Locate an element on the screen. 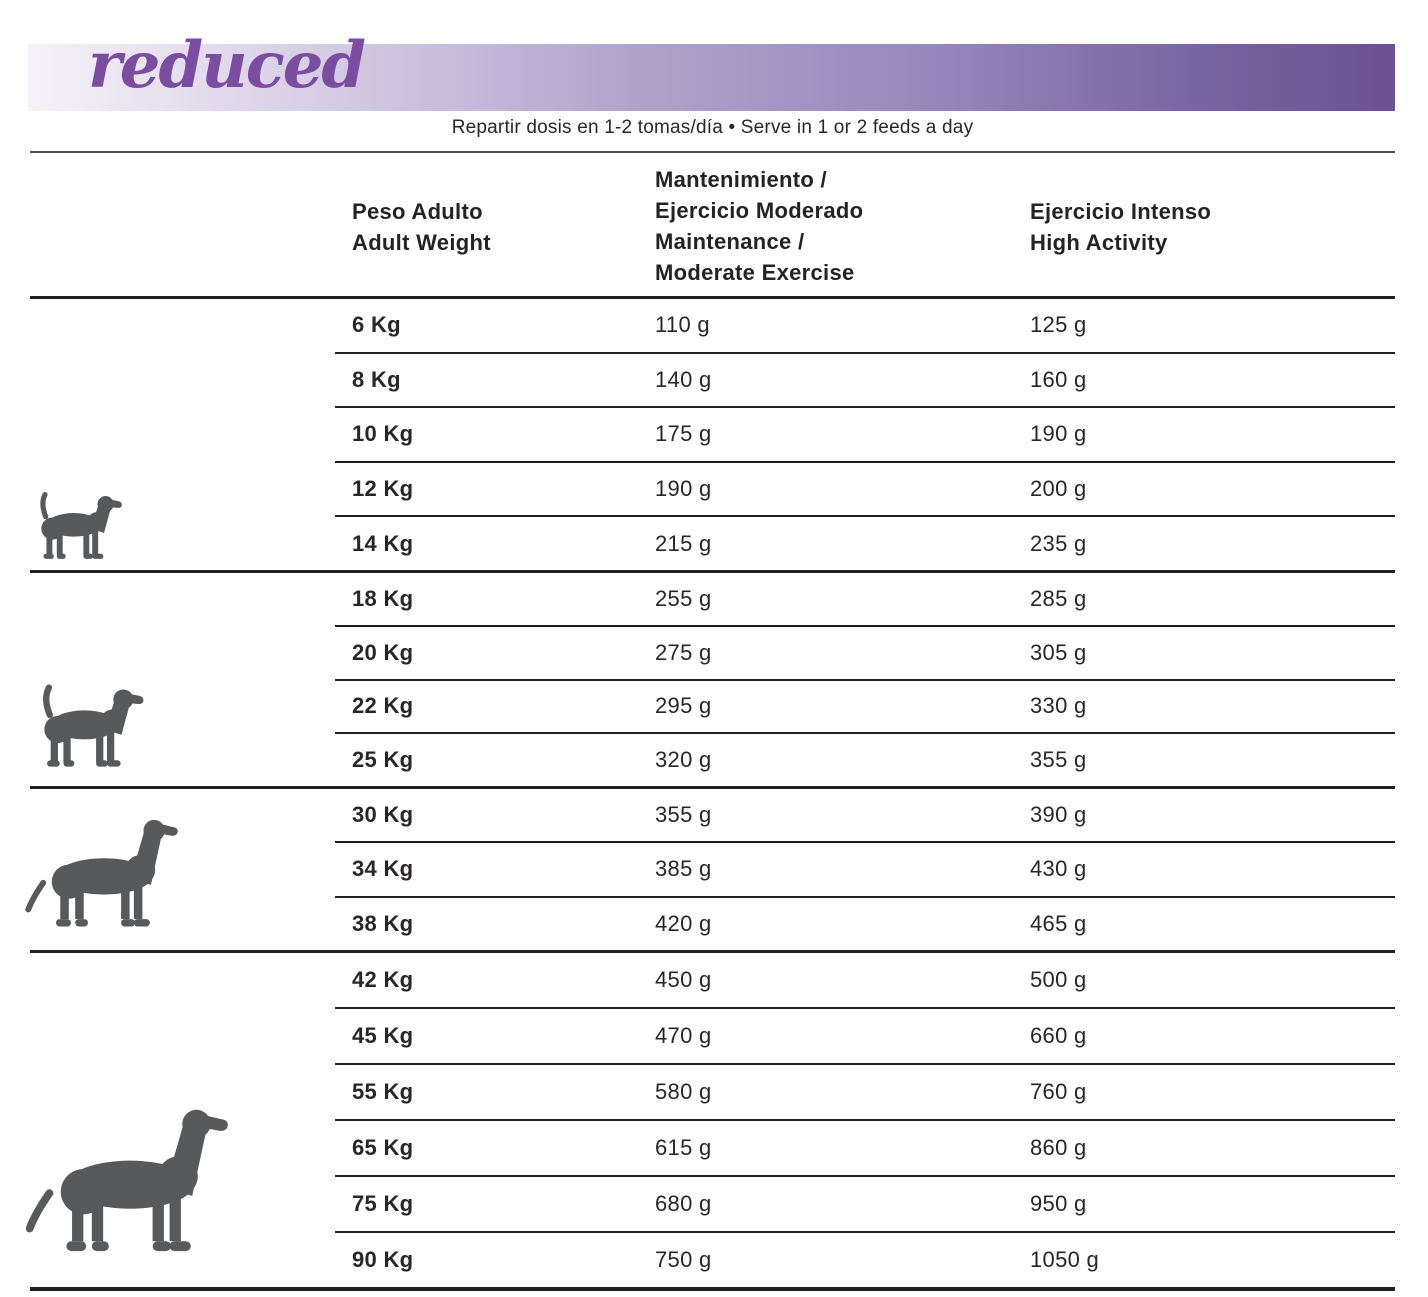 The width and height of the screenshot is (1428, 1297). maintenance-cell: 680 g is located at coordinates (683, 1203).